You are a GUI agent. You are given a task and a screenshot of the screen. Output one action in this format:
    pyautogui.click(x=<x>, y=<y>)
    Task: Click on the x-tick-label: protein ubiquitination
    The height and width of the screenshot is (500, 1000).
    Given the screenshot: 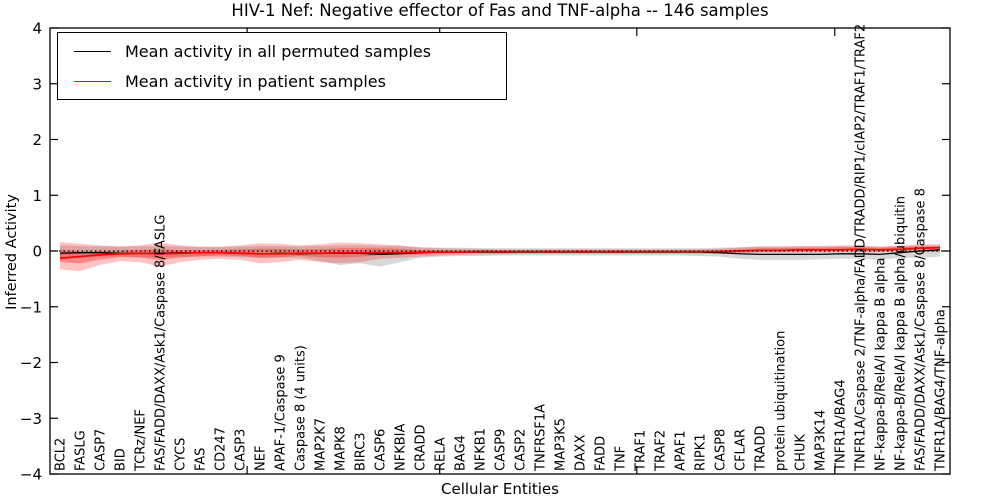 What is the action you would take?
    pyautogui.click(x=781, y=401)
    